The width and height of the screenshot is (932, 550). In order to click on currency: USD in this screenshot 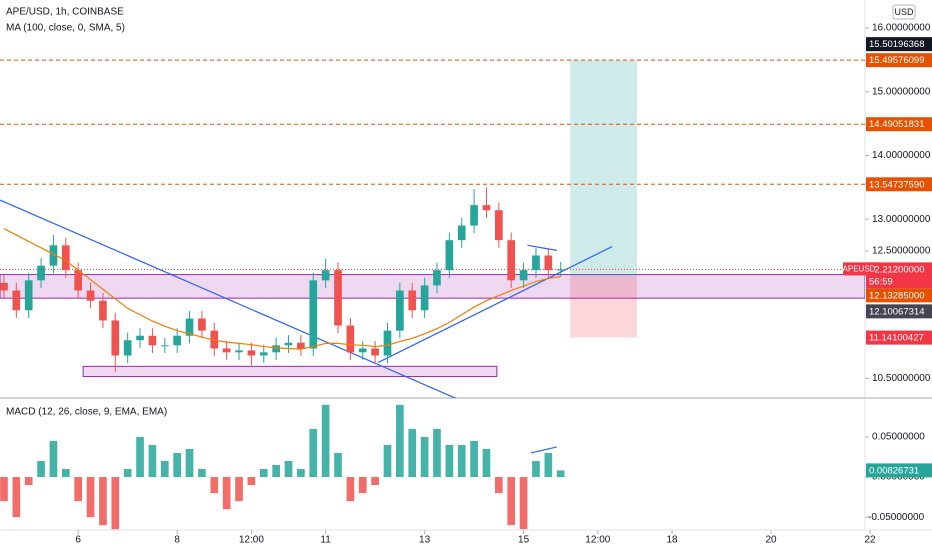, I will do `click(904, 12)`.